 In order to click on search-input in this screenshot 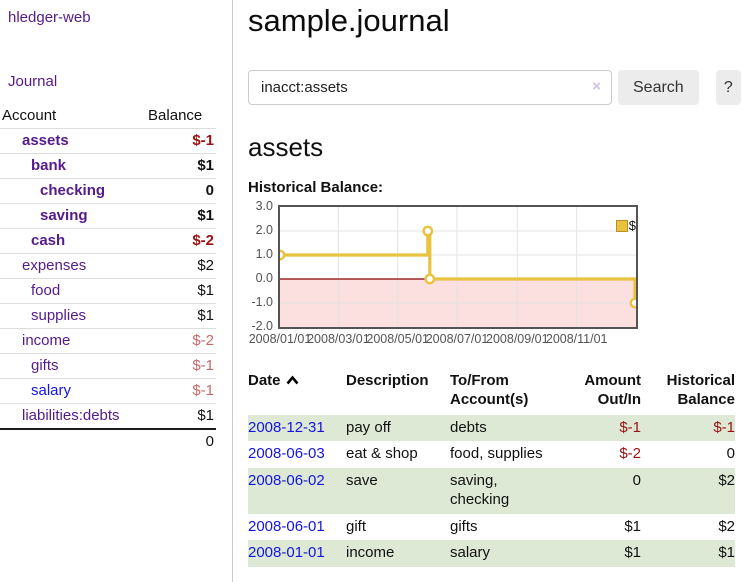, I will do `click(430, 87)`.